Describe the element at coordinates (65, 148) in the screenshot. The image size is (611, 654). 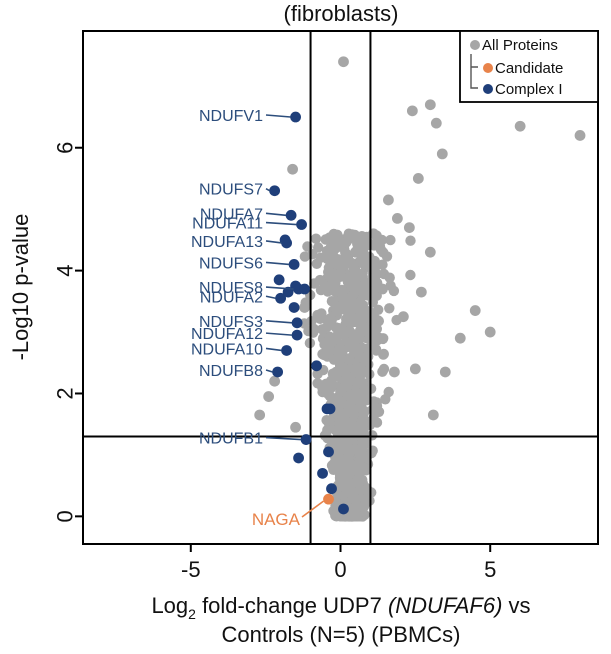
I see `y-tick-label: 6` at that location.